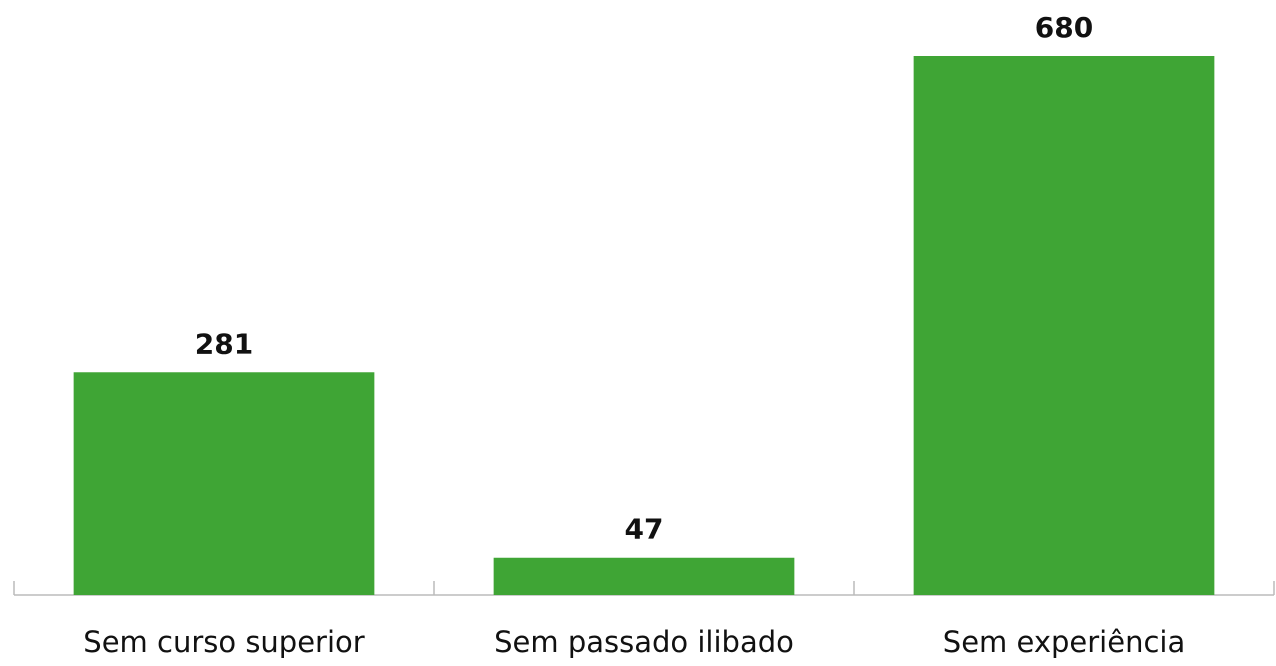  What do you see at coordinates (1064, 27) in the screenshot?
I see `value-label: 680` at bounding box center [1064, 27].